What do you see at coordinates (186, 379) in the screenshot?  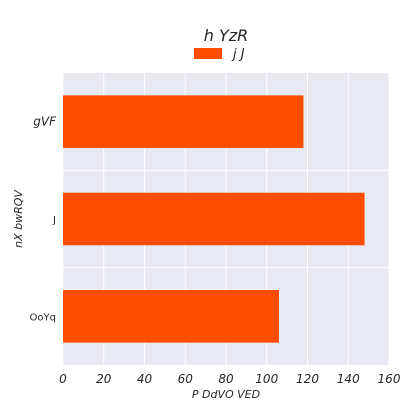 I see `x-tick-label: 60` at bounding box center [186, 379].